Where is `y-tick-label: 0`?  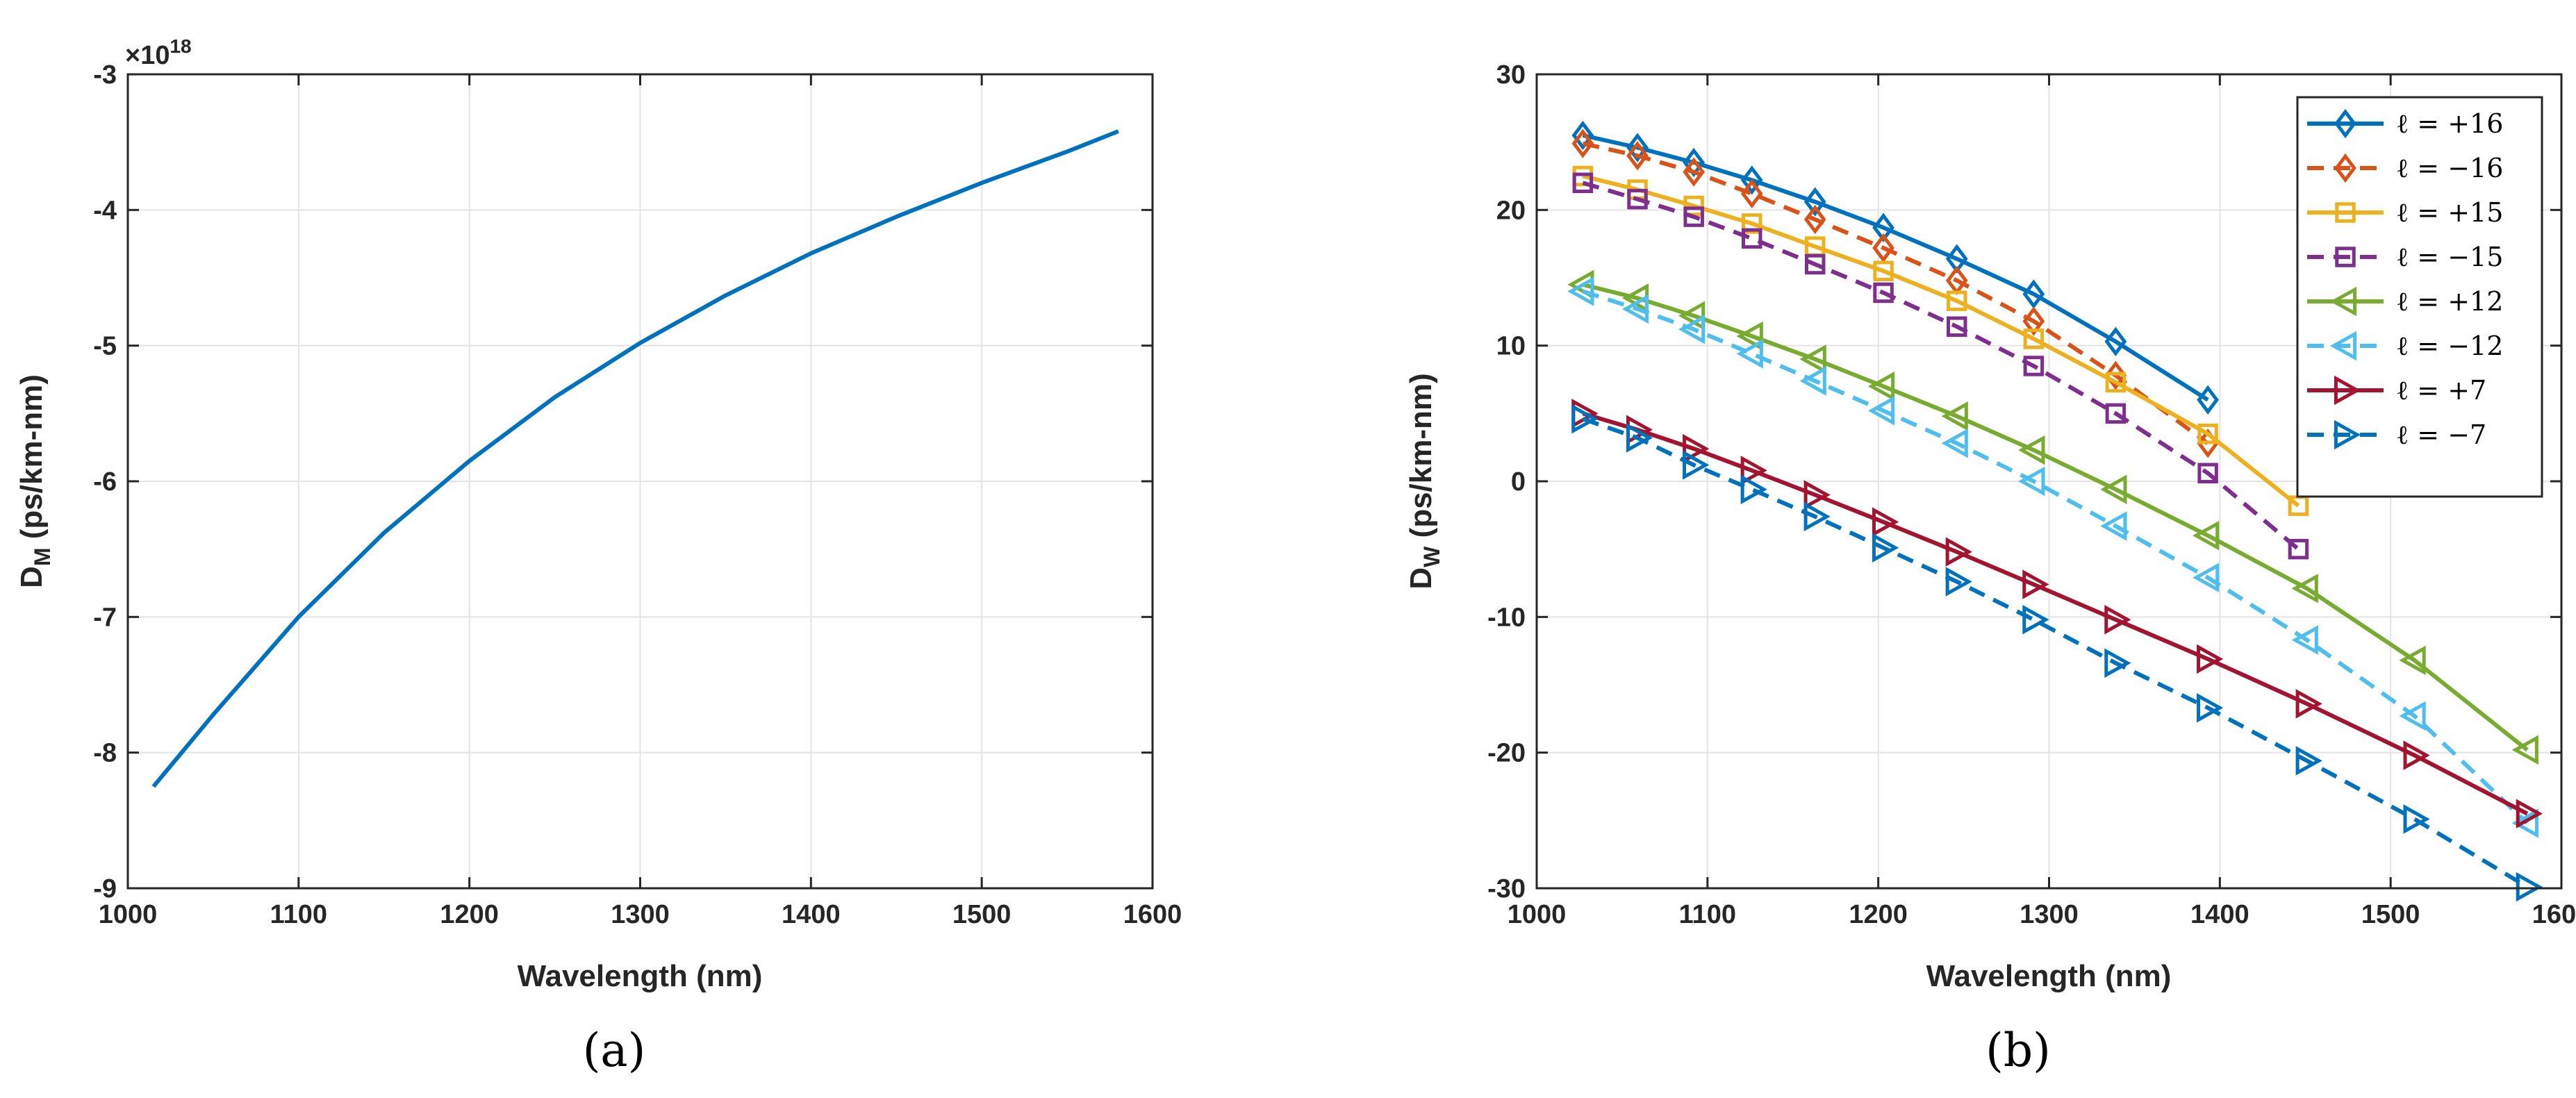 y-tick-label: 0 is located at coordinates (1519, 482).